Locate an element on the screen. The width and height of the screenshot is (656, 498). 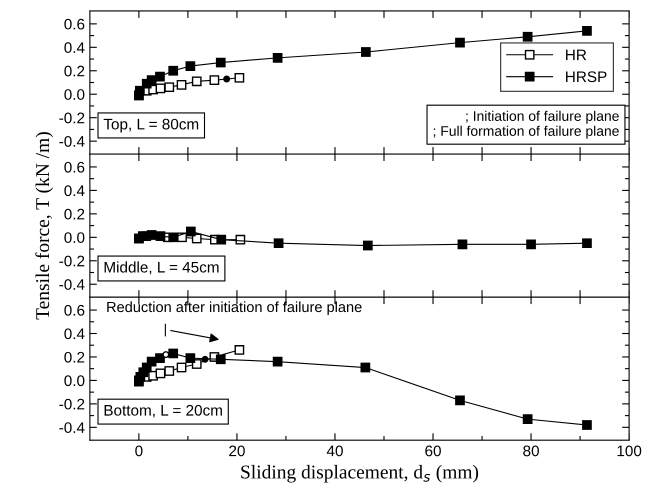
x-tick-label: 40 is located at coordinates (334, 450).